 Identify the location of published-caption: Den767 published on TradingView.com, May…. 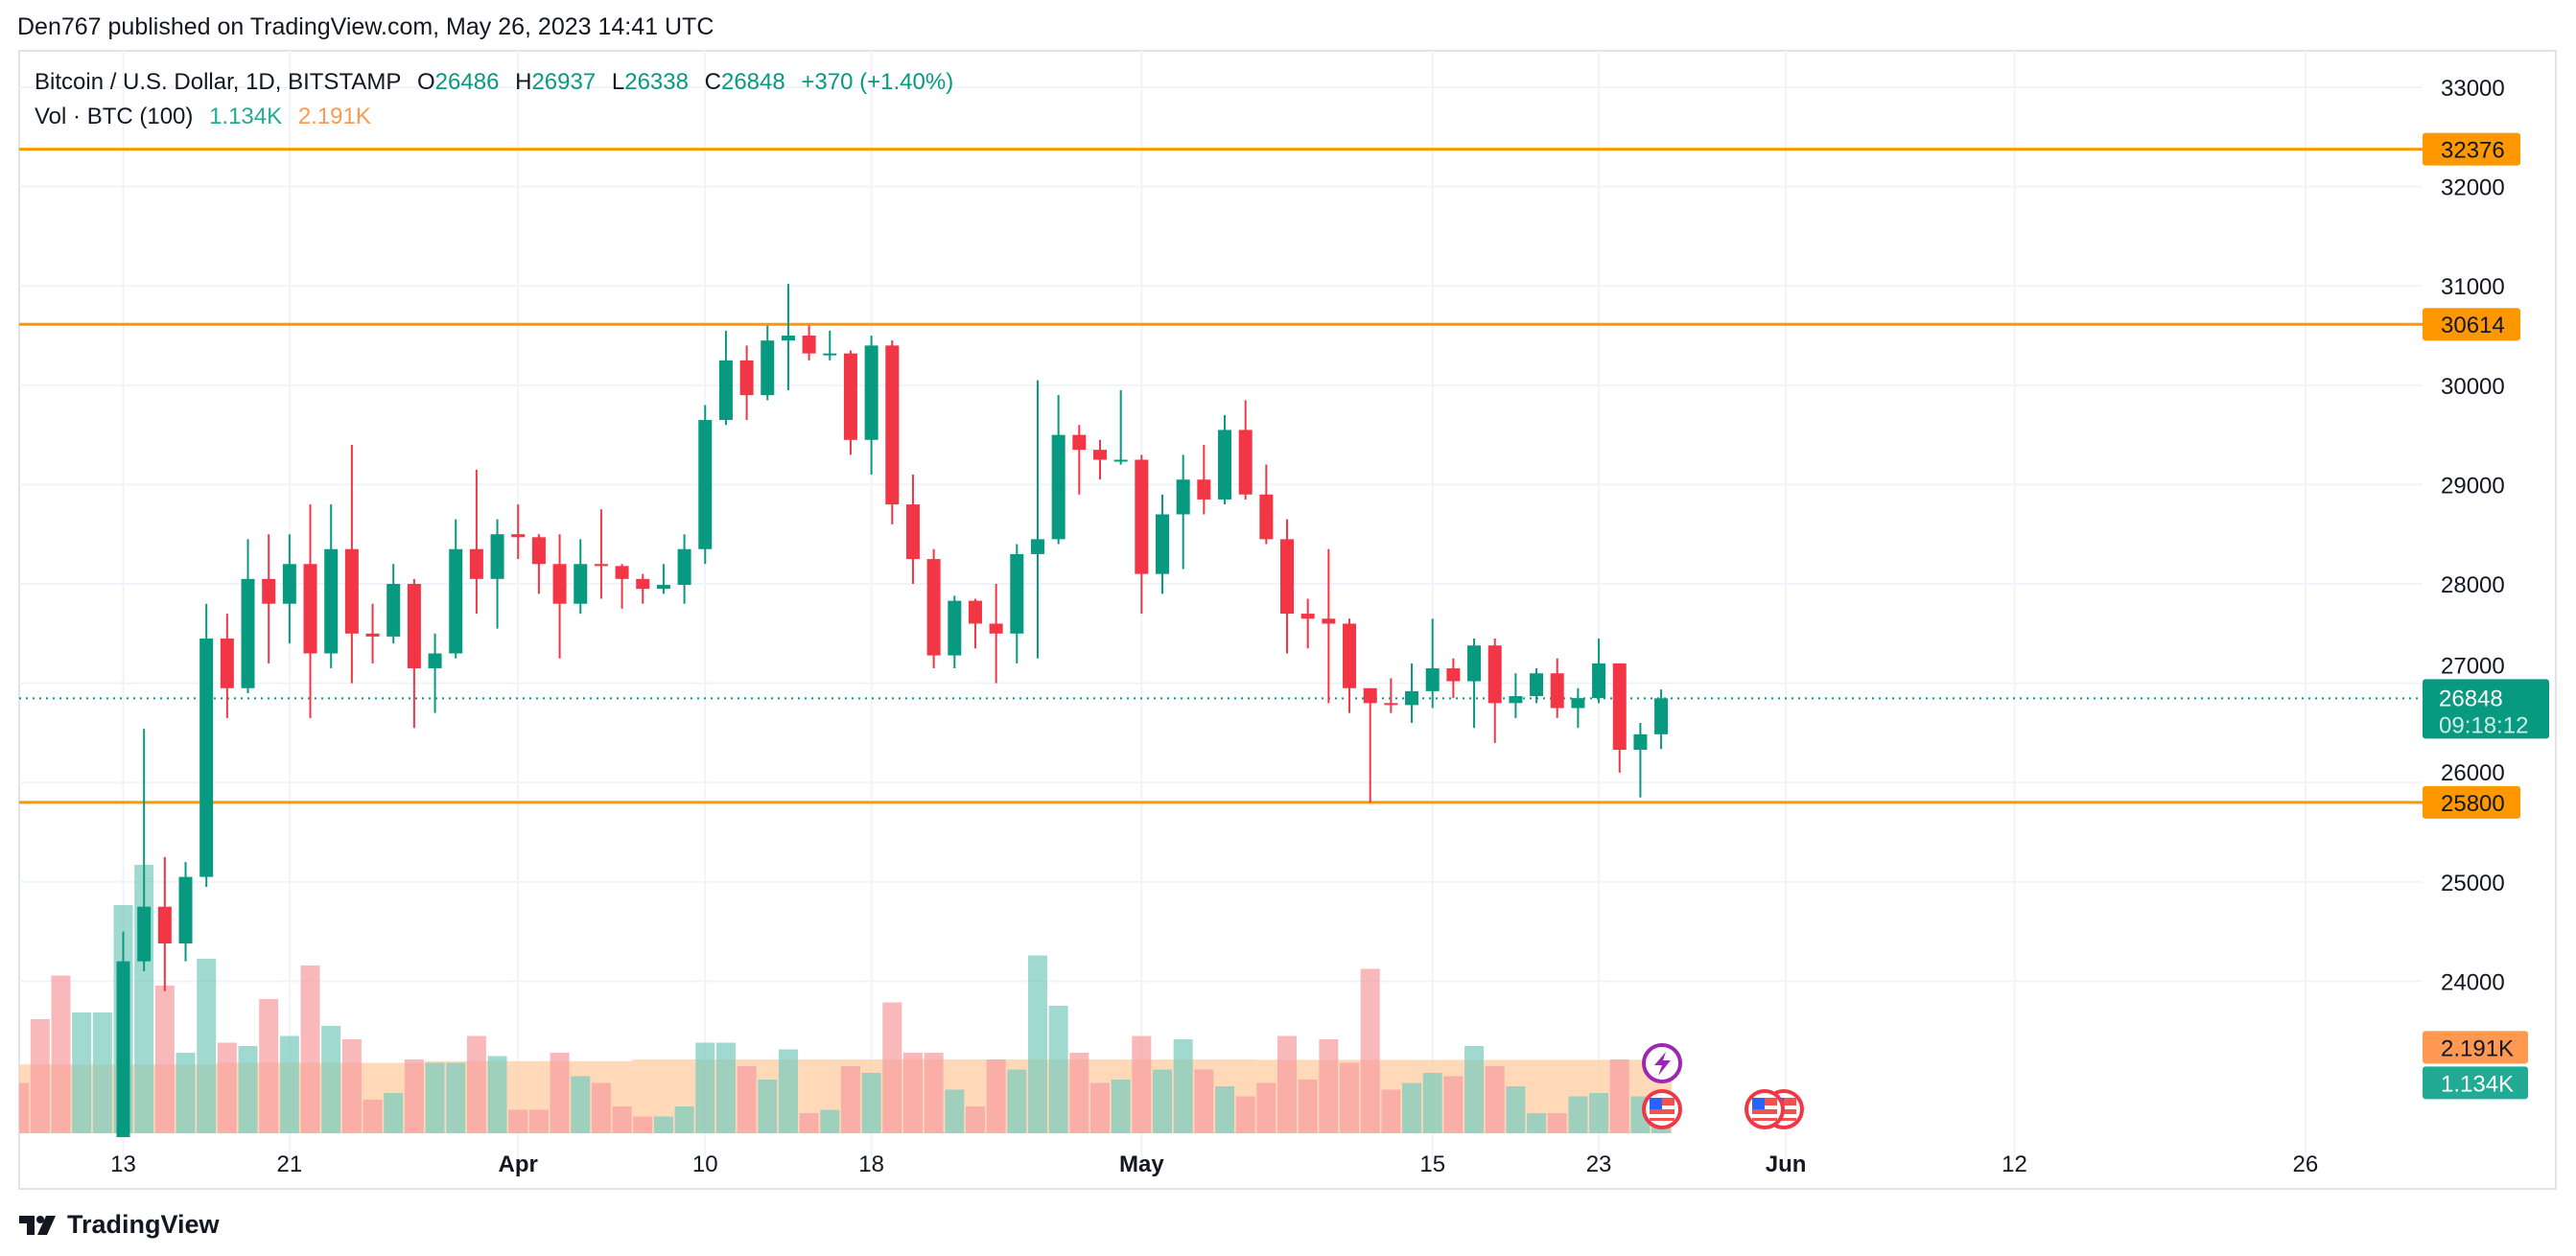
(365, 26).